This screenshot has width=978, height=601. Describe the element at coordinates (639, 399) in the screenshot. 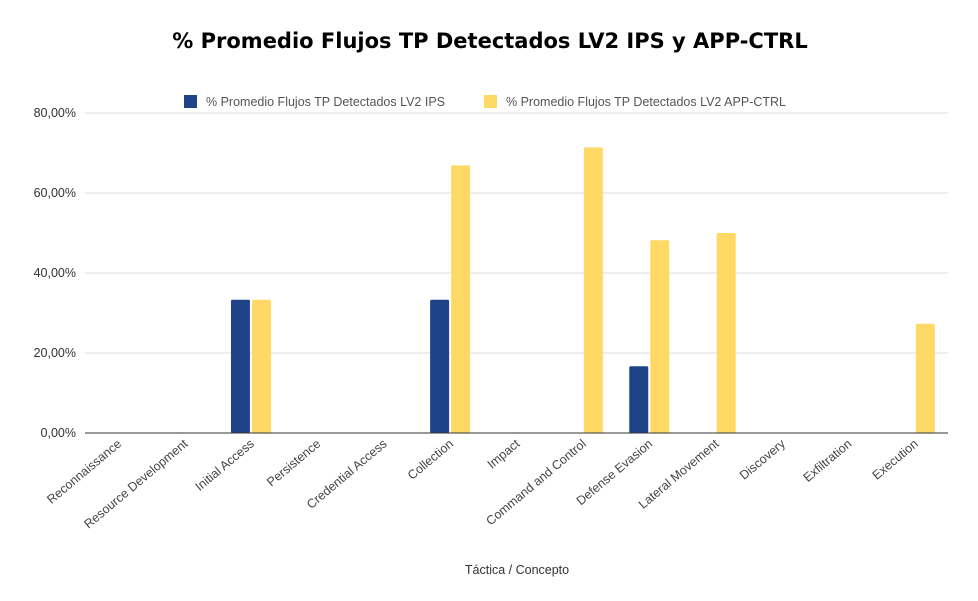

I see `bar-ips-defense-evasion` at that location.